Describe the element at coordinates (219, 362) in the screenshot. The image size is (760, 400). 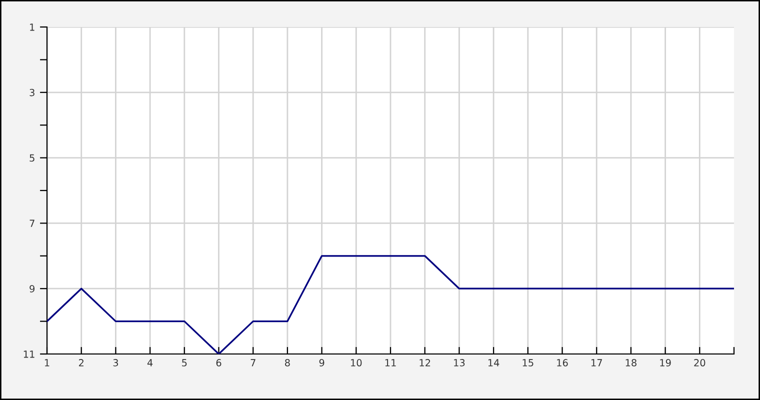
I see `x-tick-label: 6` at that location.